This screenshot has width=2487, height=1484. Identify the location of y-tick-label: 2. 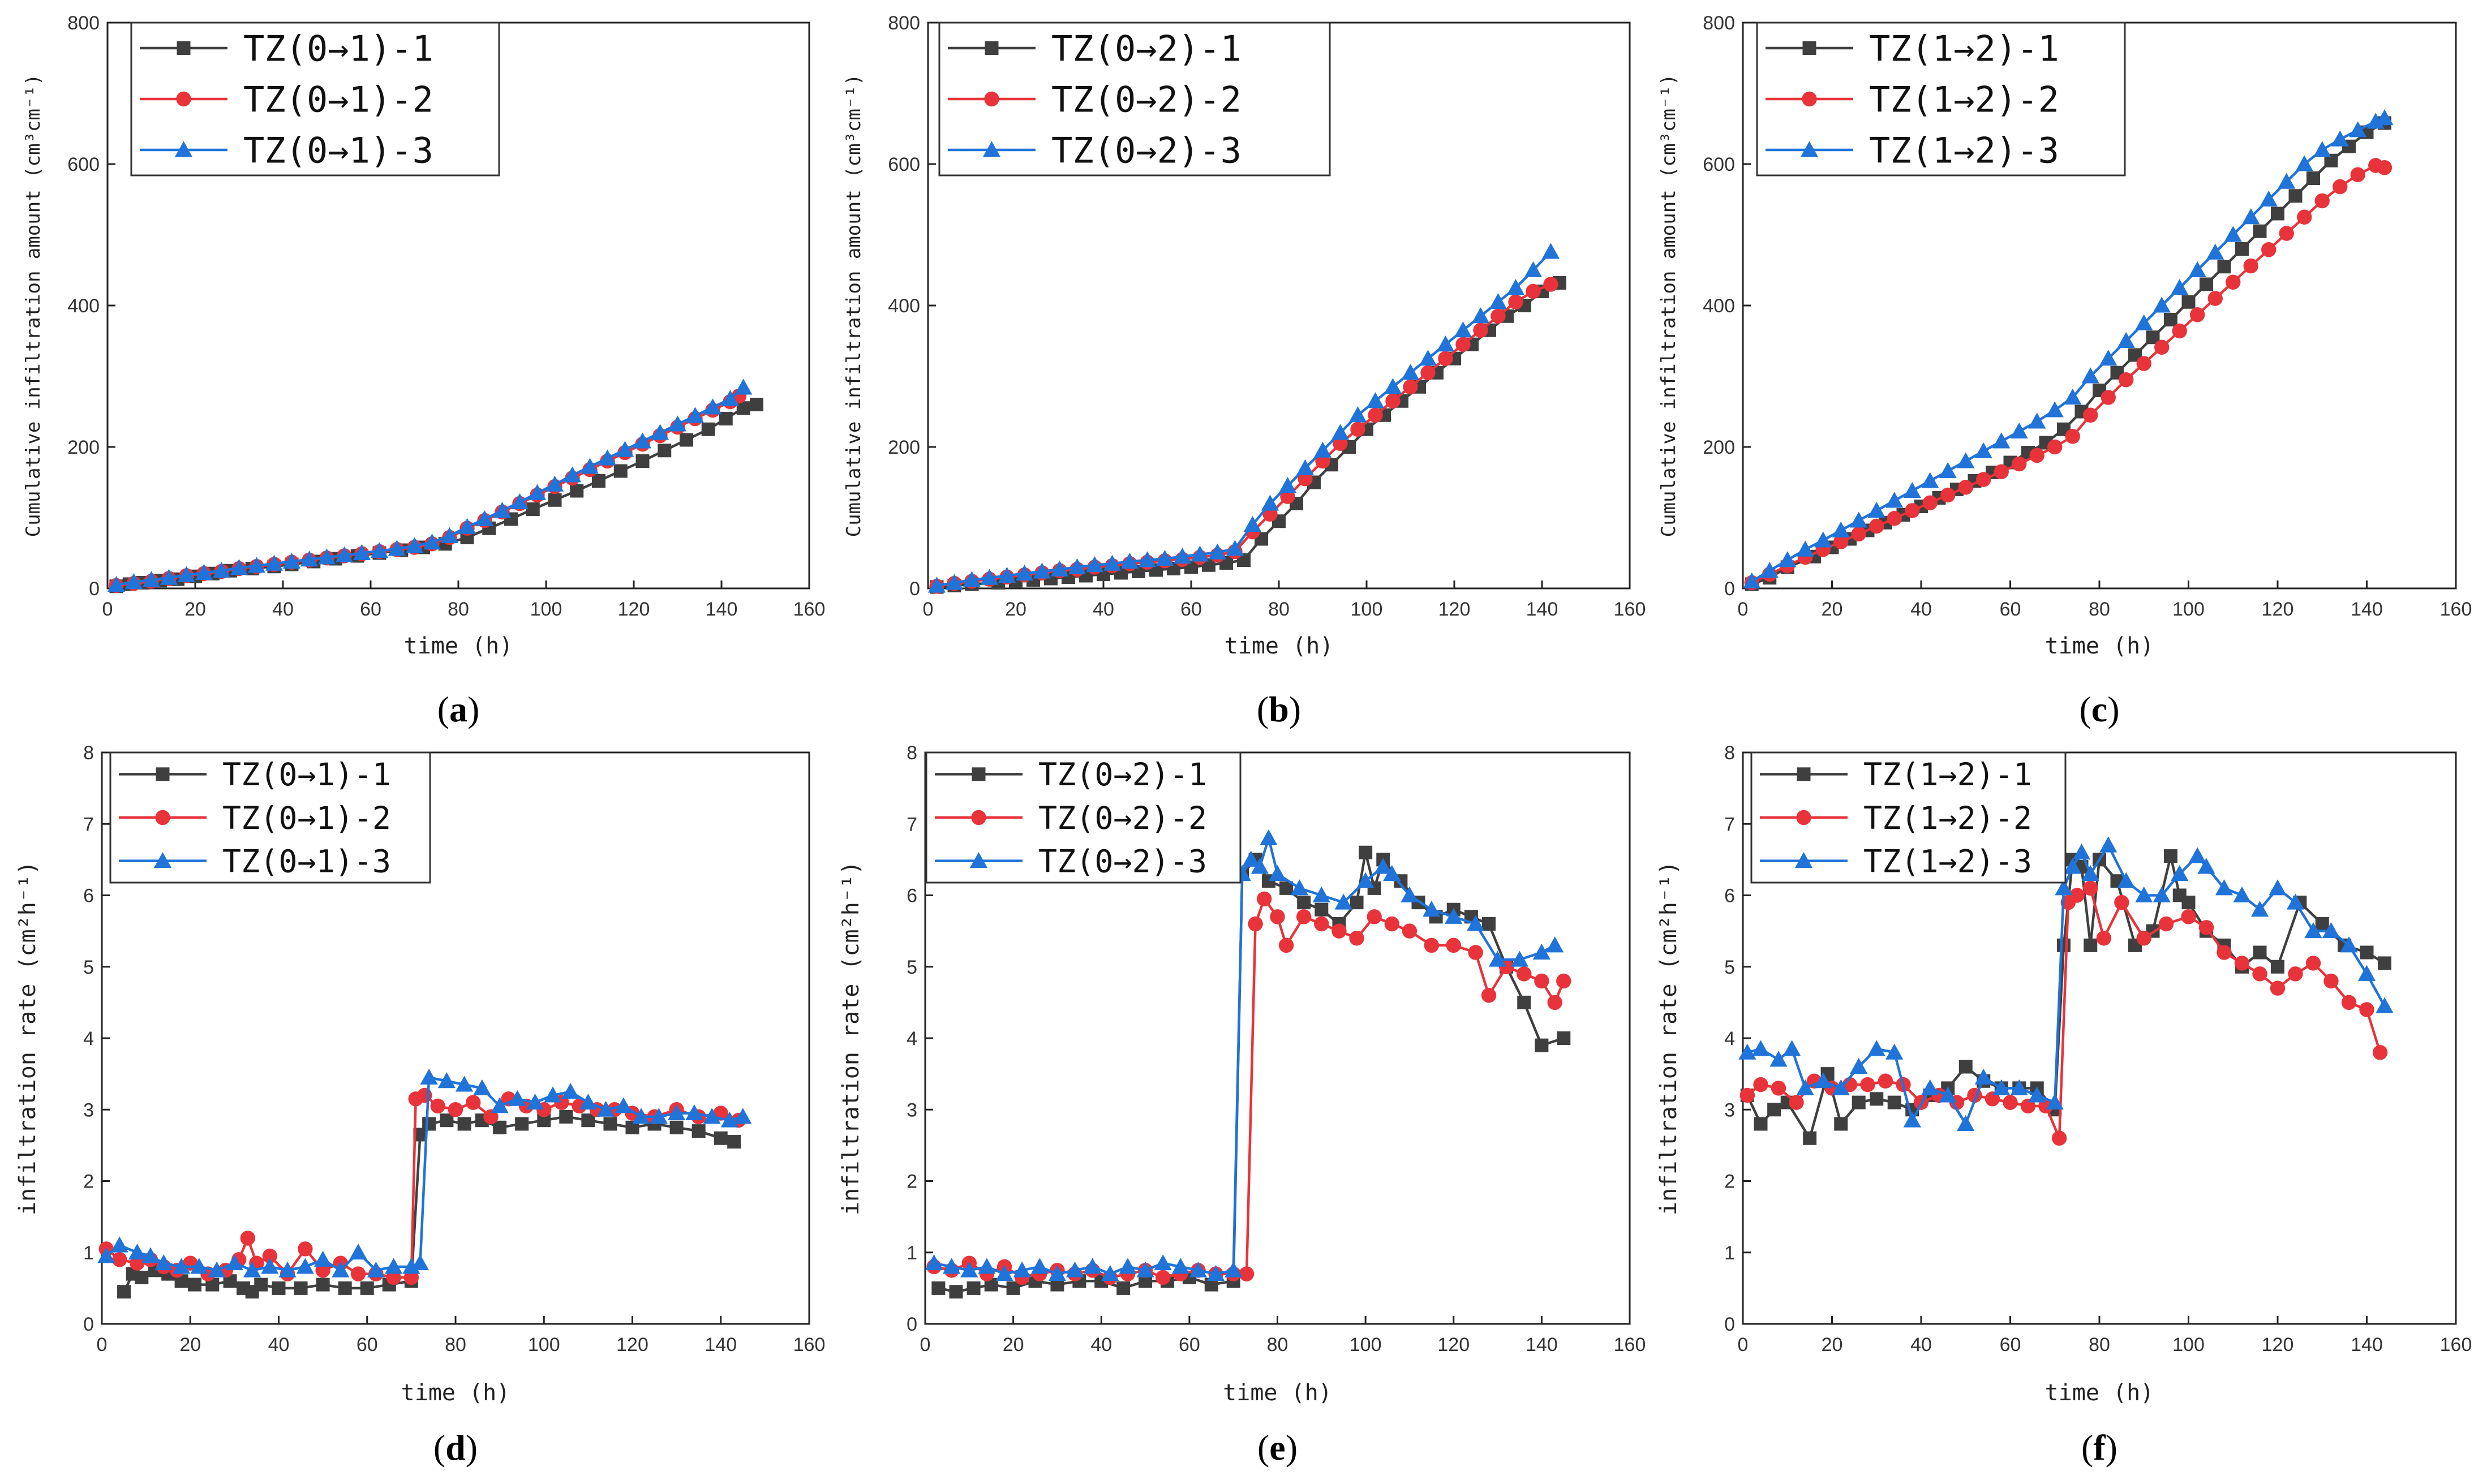
(1730, 1182).